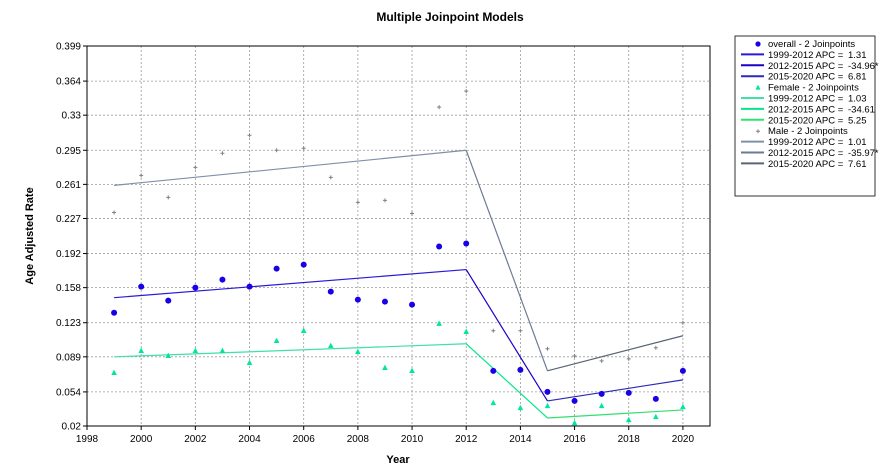 The width and height of the screenshot is (893, 472). What do you see at coordinates (466, 439) in the screenshot?
I see `x-tick-label: 2012` at bounding box center [466, 439].